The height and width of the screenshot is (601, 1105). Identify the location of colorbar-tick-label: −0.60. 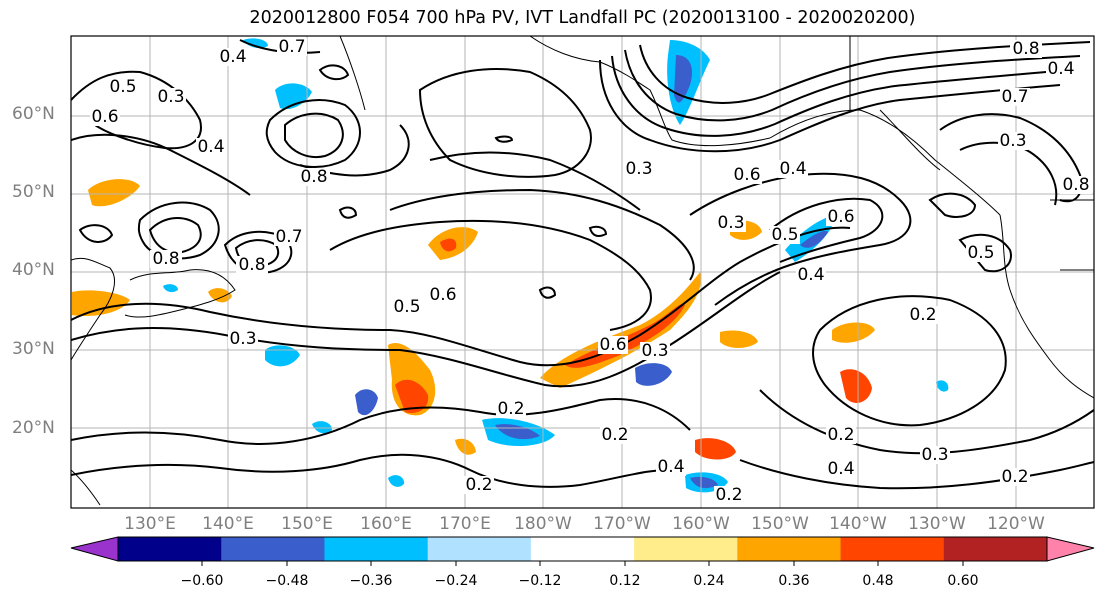
(202, 581).